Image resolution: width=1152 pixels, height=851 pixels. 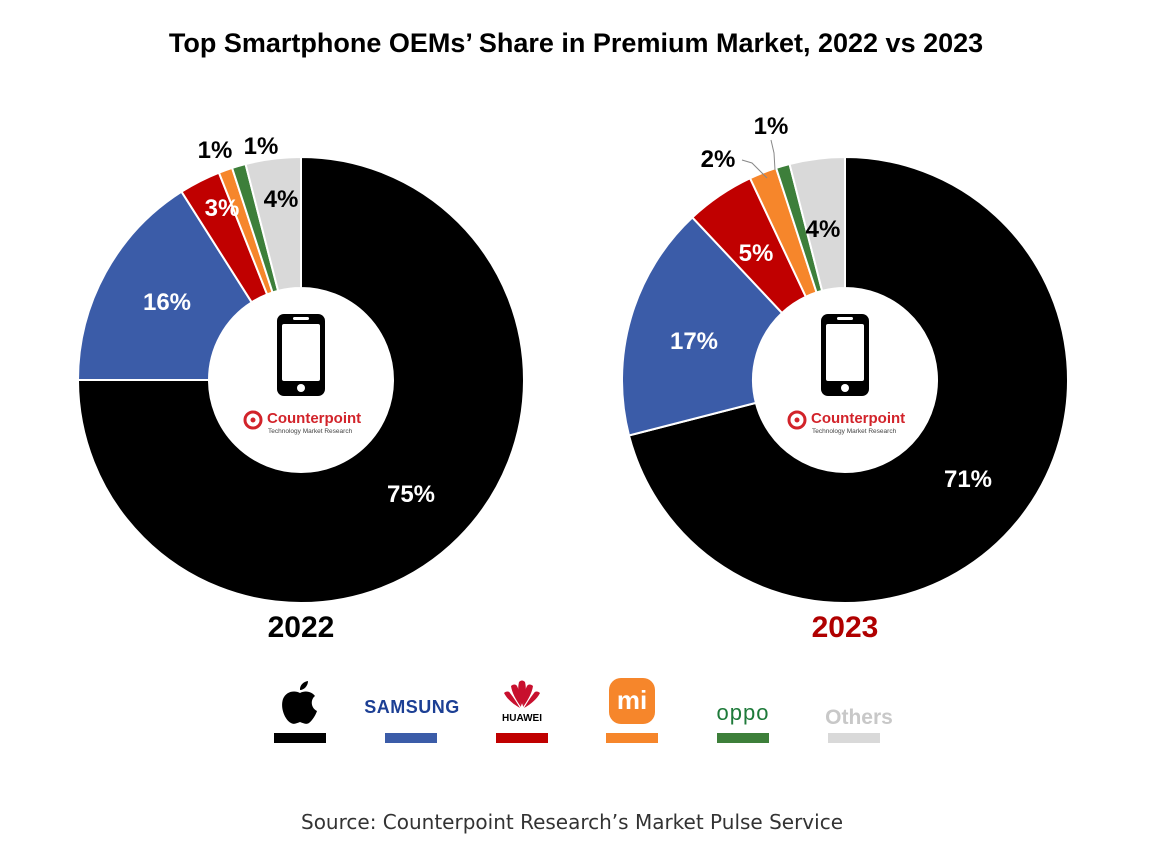 I want to click on data-label-2023-others: 4%, so click(x=823, y=229).